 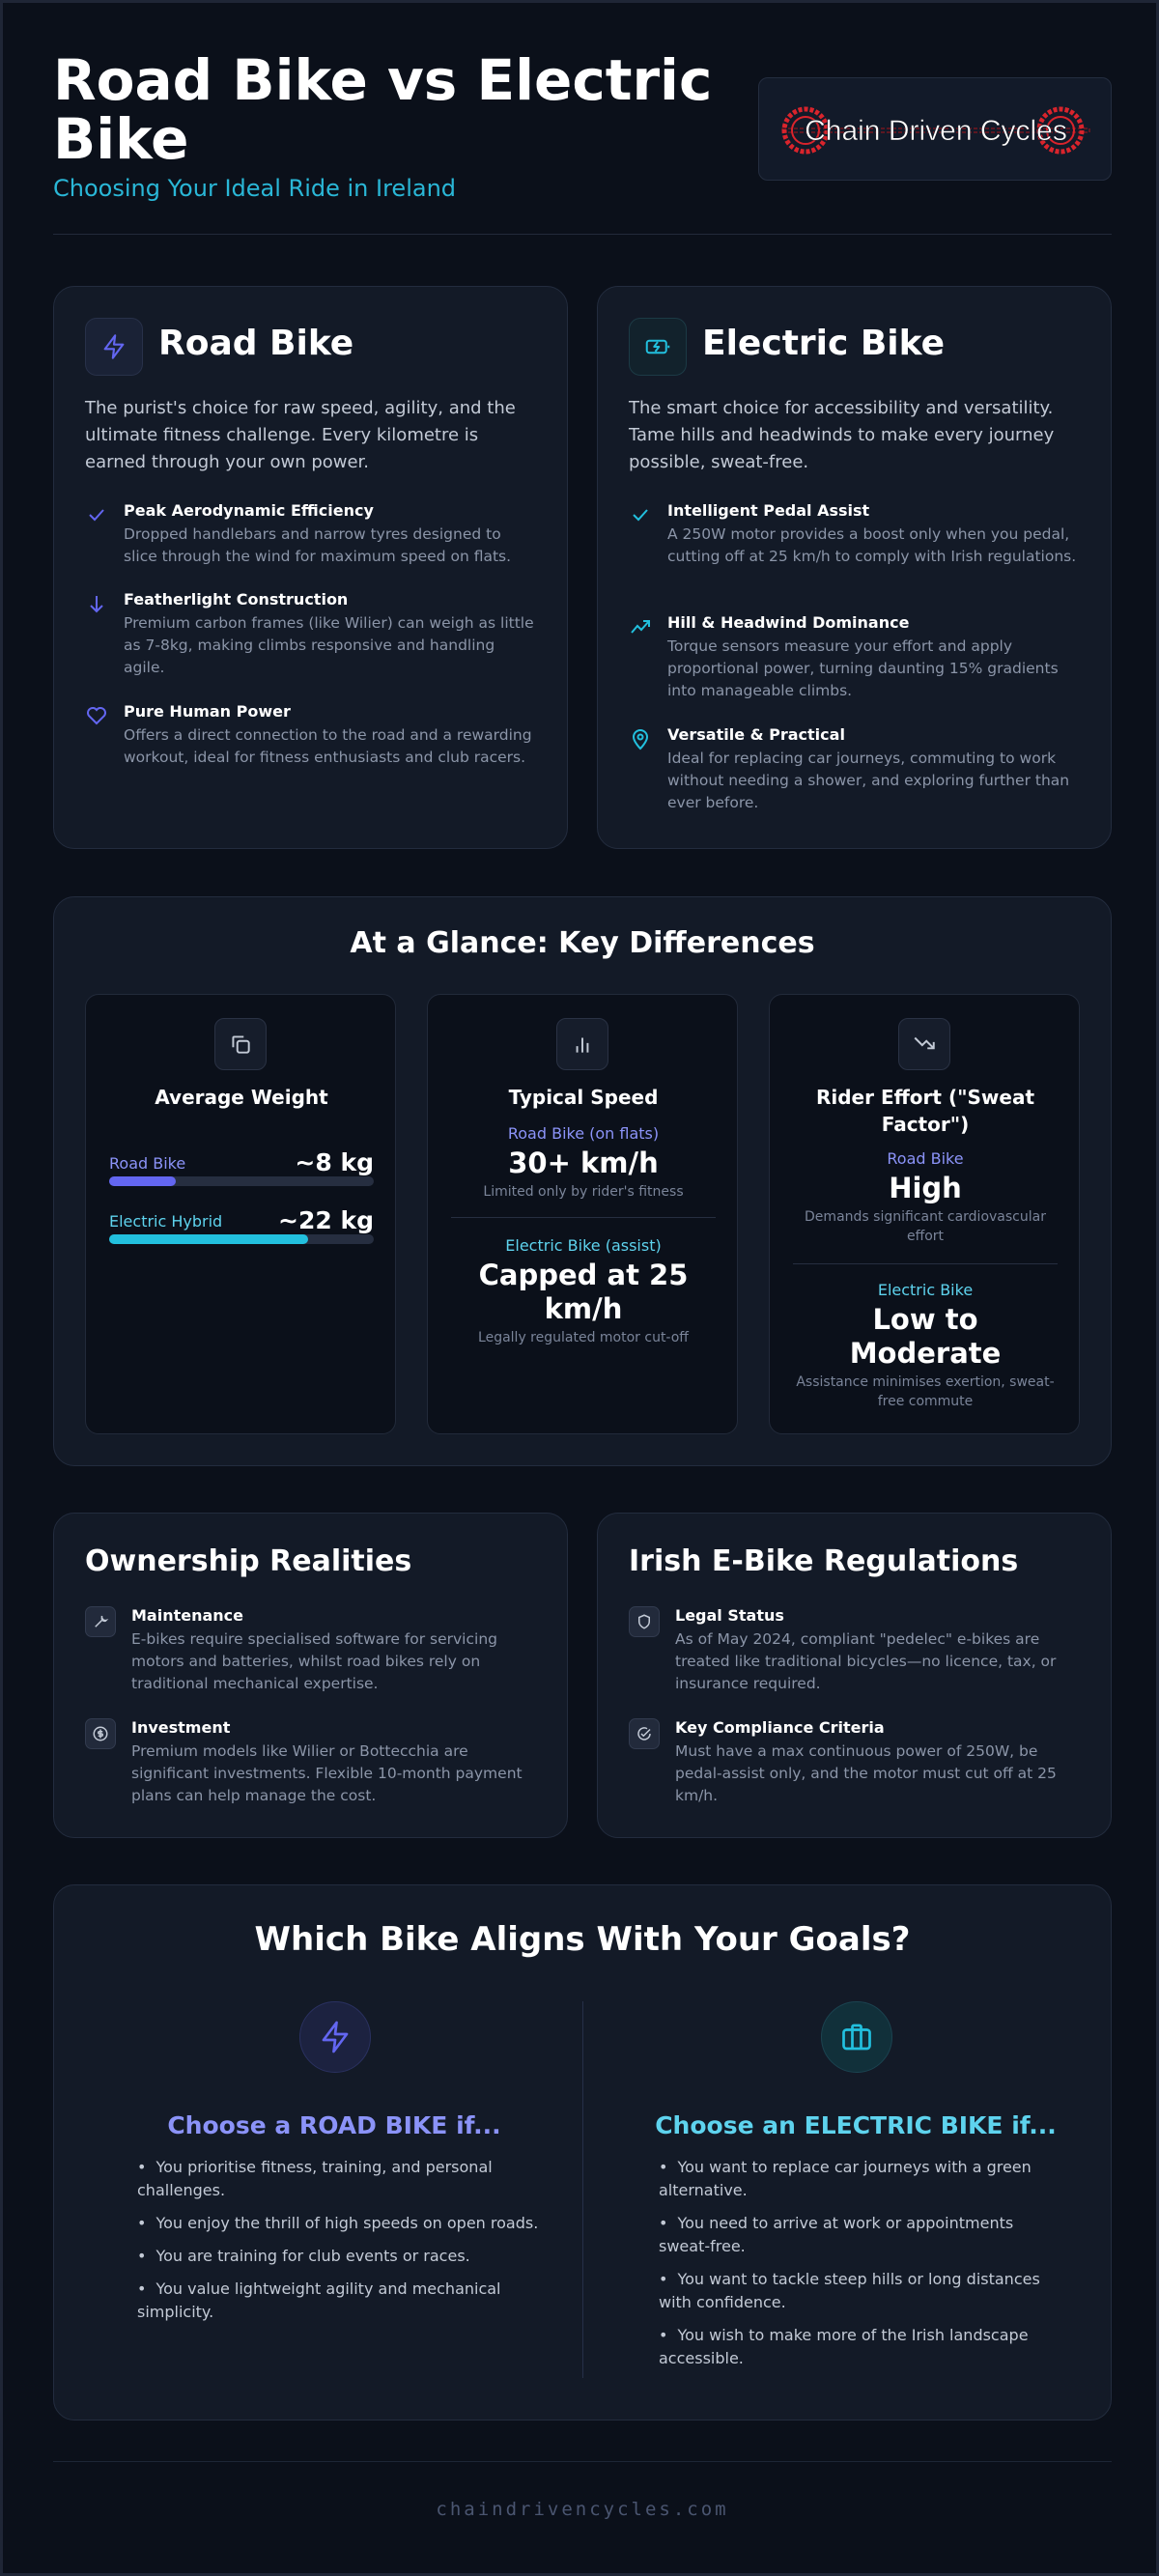 I want to click on weight-title: Average Weight, so click(x=242, y=1097).